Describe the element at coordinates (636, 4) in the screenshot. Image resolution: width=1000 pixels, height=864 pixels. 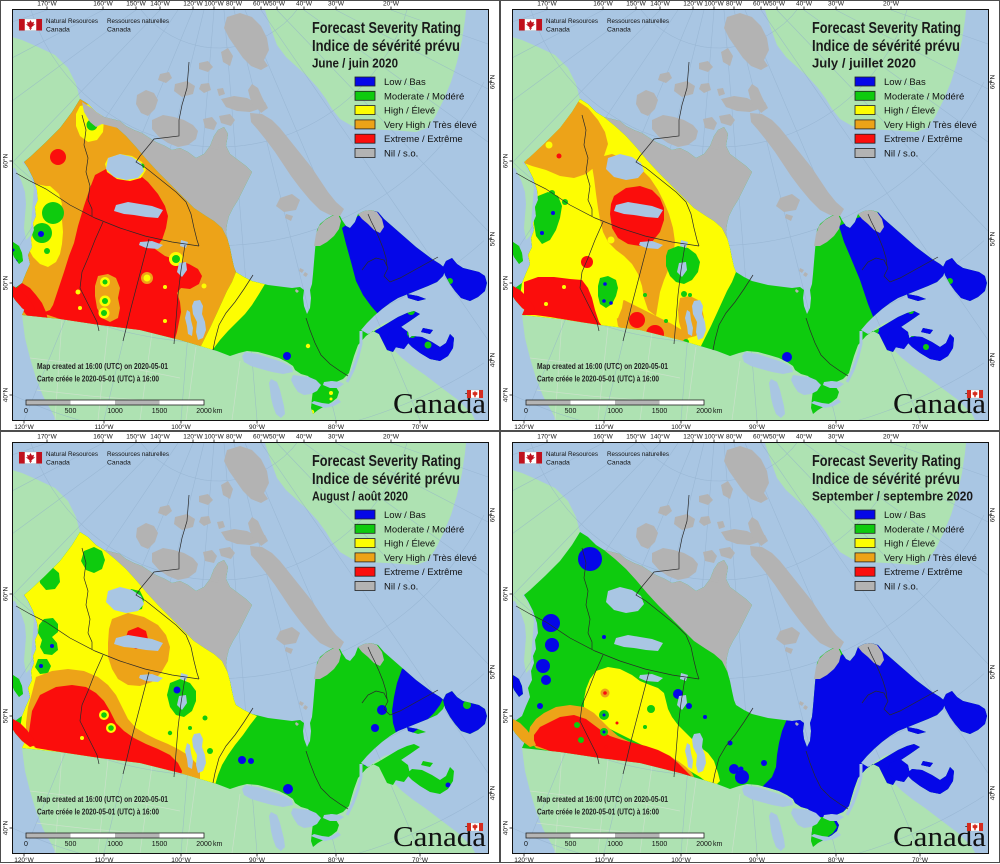
I see `svg-text: 150°W` at that location.